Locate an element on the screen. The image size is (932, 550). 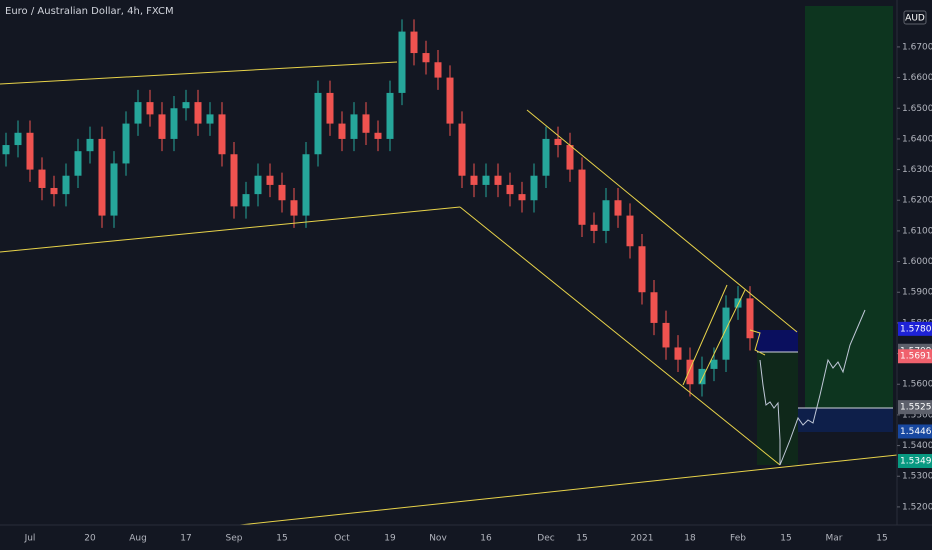
currency-box is located at coordinates (915, 17).